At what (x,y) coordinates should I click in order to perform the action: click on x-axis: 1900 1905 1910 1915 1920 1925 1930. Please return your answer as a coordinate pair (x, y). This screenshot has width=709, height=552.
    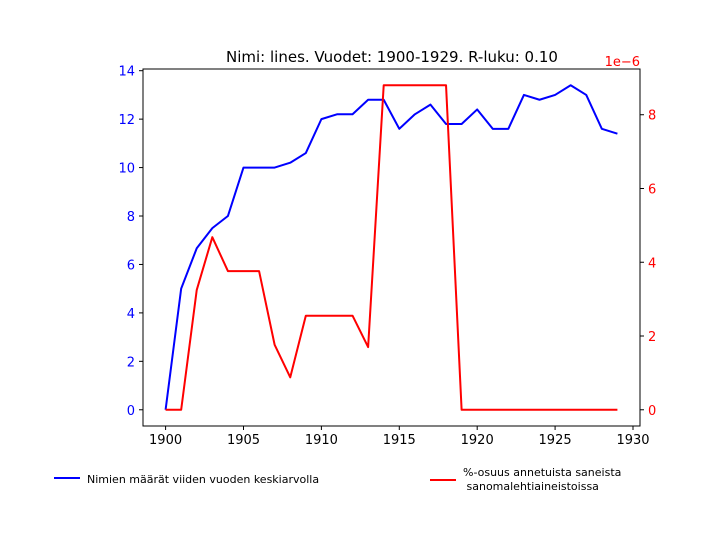
    Looking at the image, I should click on (399, 437).